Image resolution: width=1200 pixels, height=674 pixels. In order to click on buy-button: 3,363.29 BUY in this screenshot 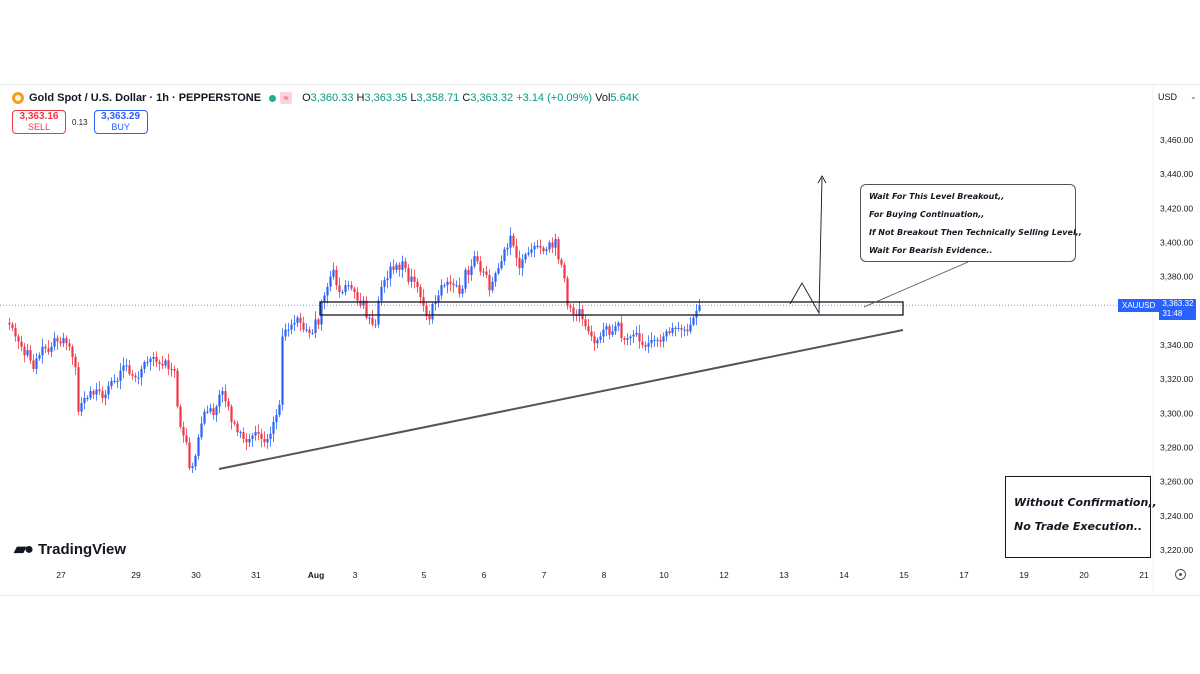, I will do `click(120, 122)`.